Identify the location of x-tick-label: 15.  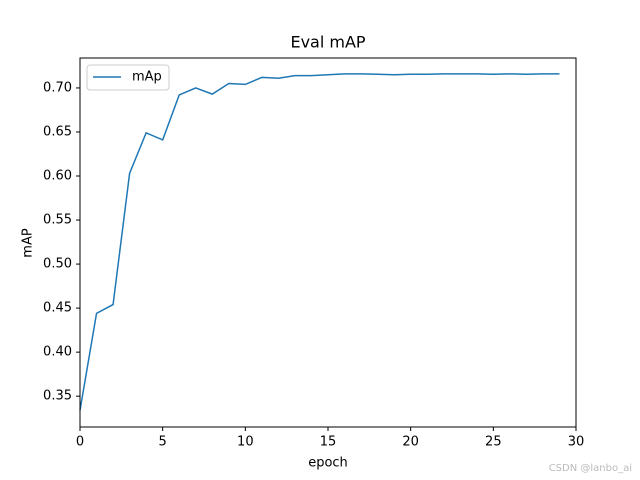
(328, 442).